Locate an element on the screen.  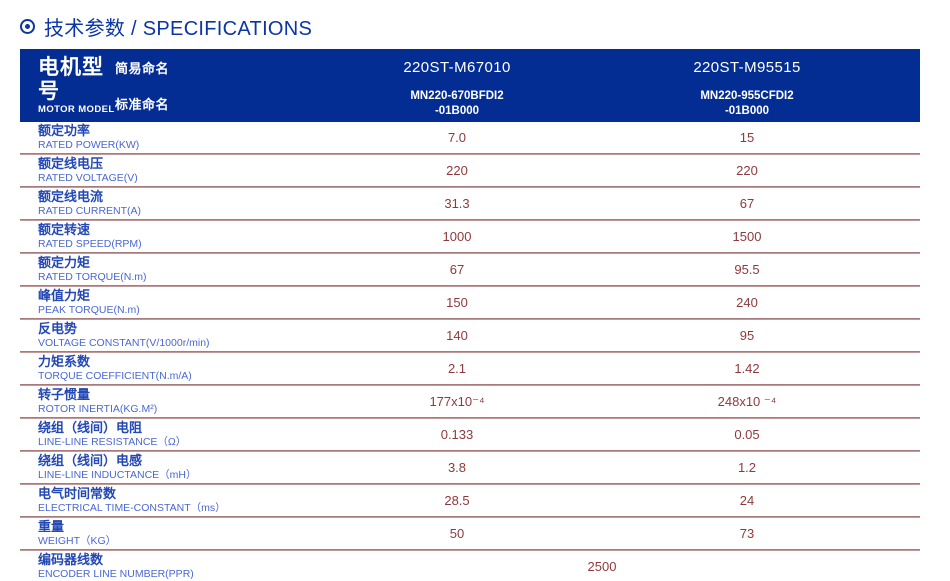
row-label: 反电势 VOLTAGE CONSTANT(V/1000r/min) is located at coordinates (166, 335).